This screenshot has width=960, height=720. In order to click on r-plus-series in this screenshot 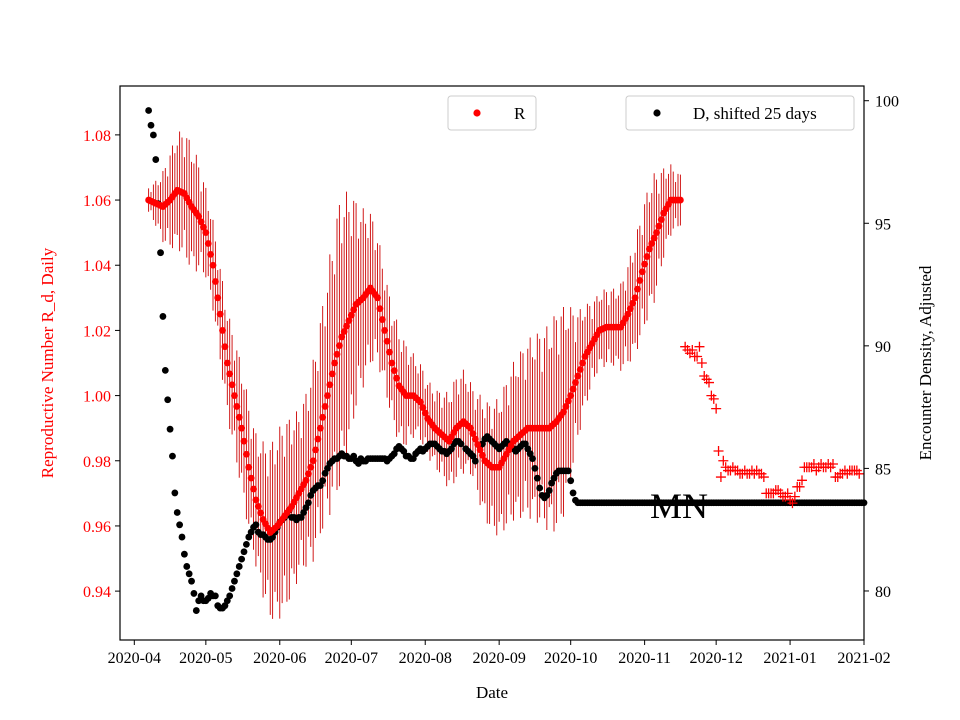, I will do `click(772, 425)`.